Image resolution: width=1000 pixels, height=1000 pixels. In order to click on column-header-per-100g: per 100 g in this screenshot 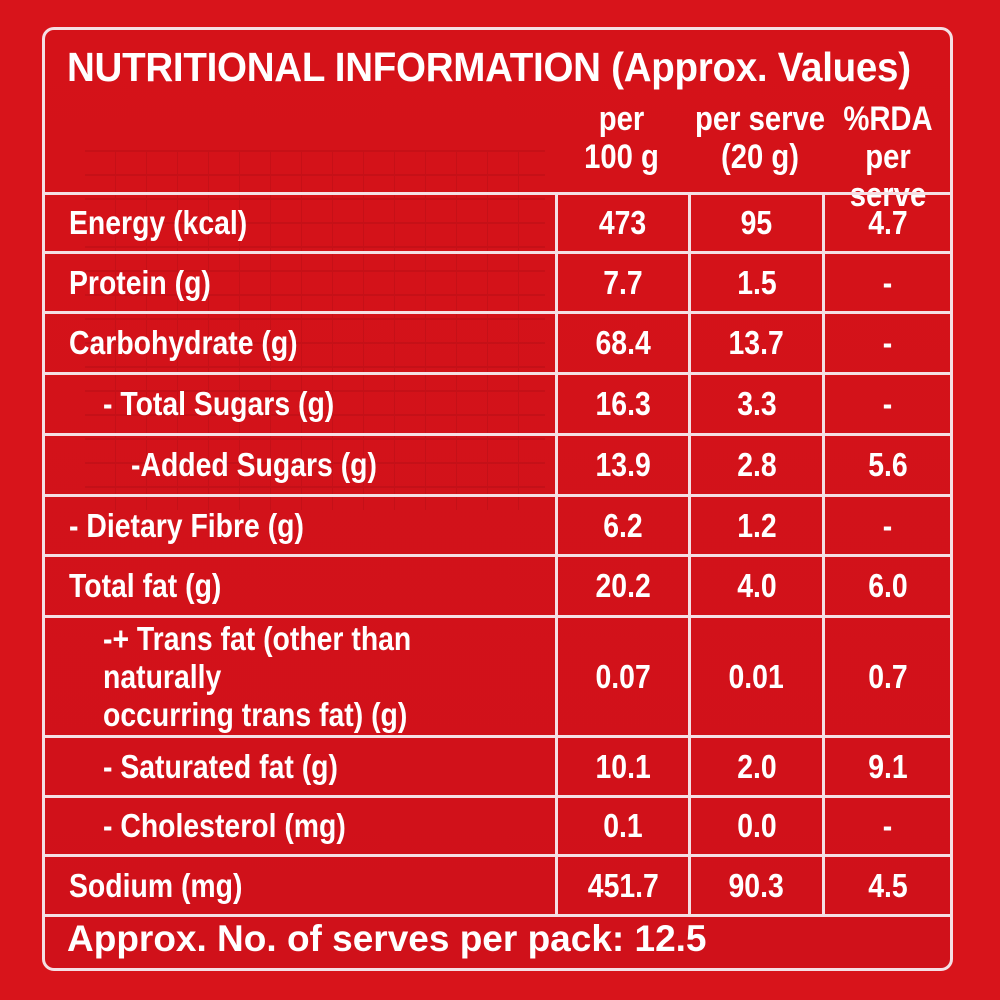, I will do `click(621, 138)`.